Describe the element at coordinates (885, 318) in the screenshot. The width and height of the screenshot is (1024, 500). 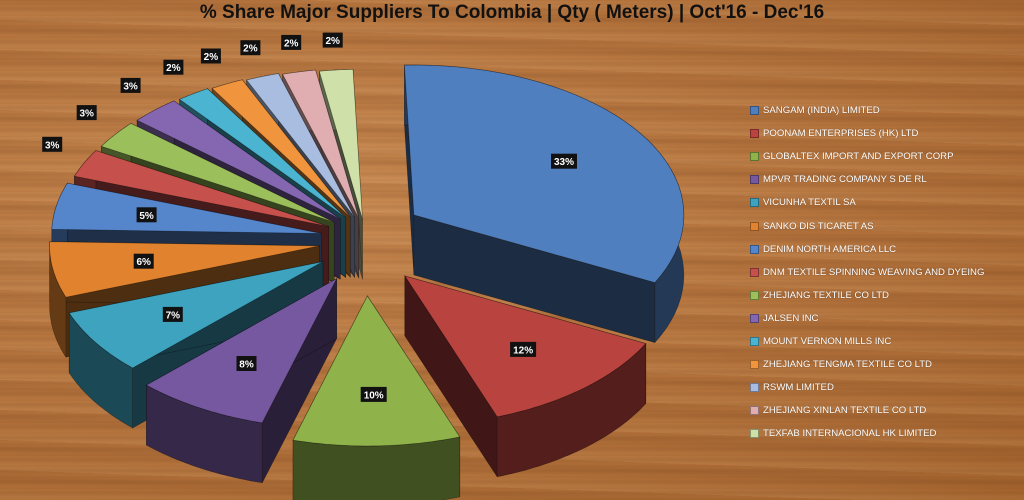
I see `legend-item: JALSEN INC` at that location.